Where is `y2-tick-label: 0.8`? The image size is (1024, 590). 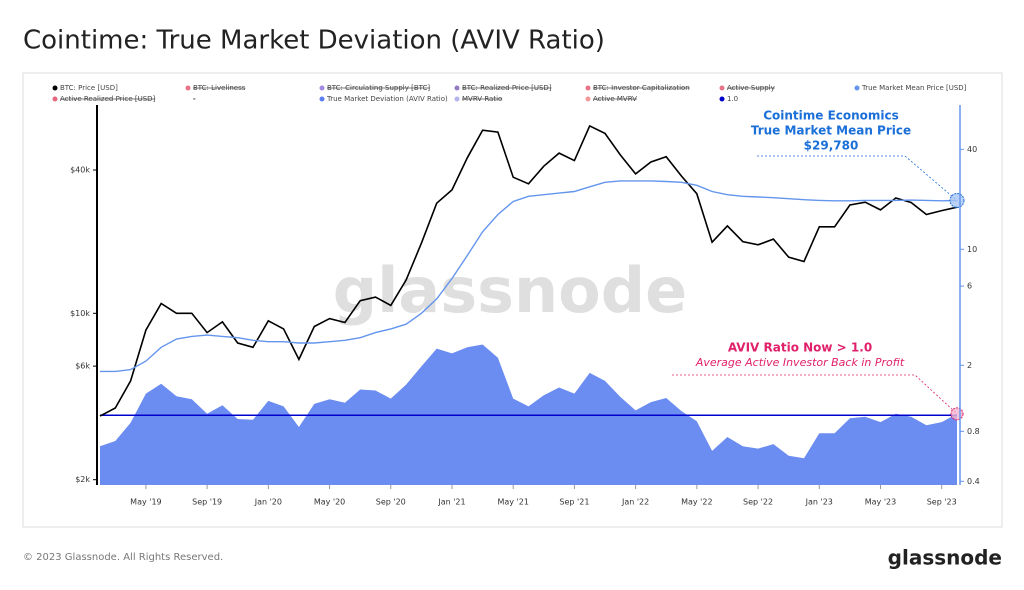 y2-tick-label: 0.8 is located at coordinates (973, 431).